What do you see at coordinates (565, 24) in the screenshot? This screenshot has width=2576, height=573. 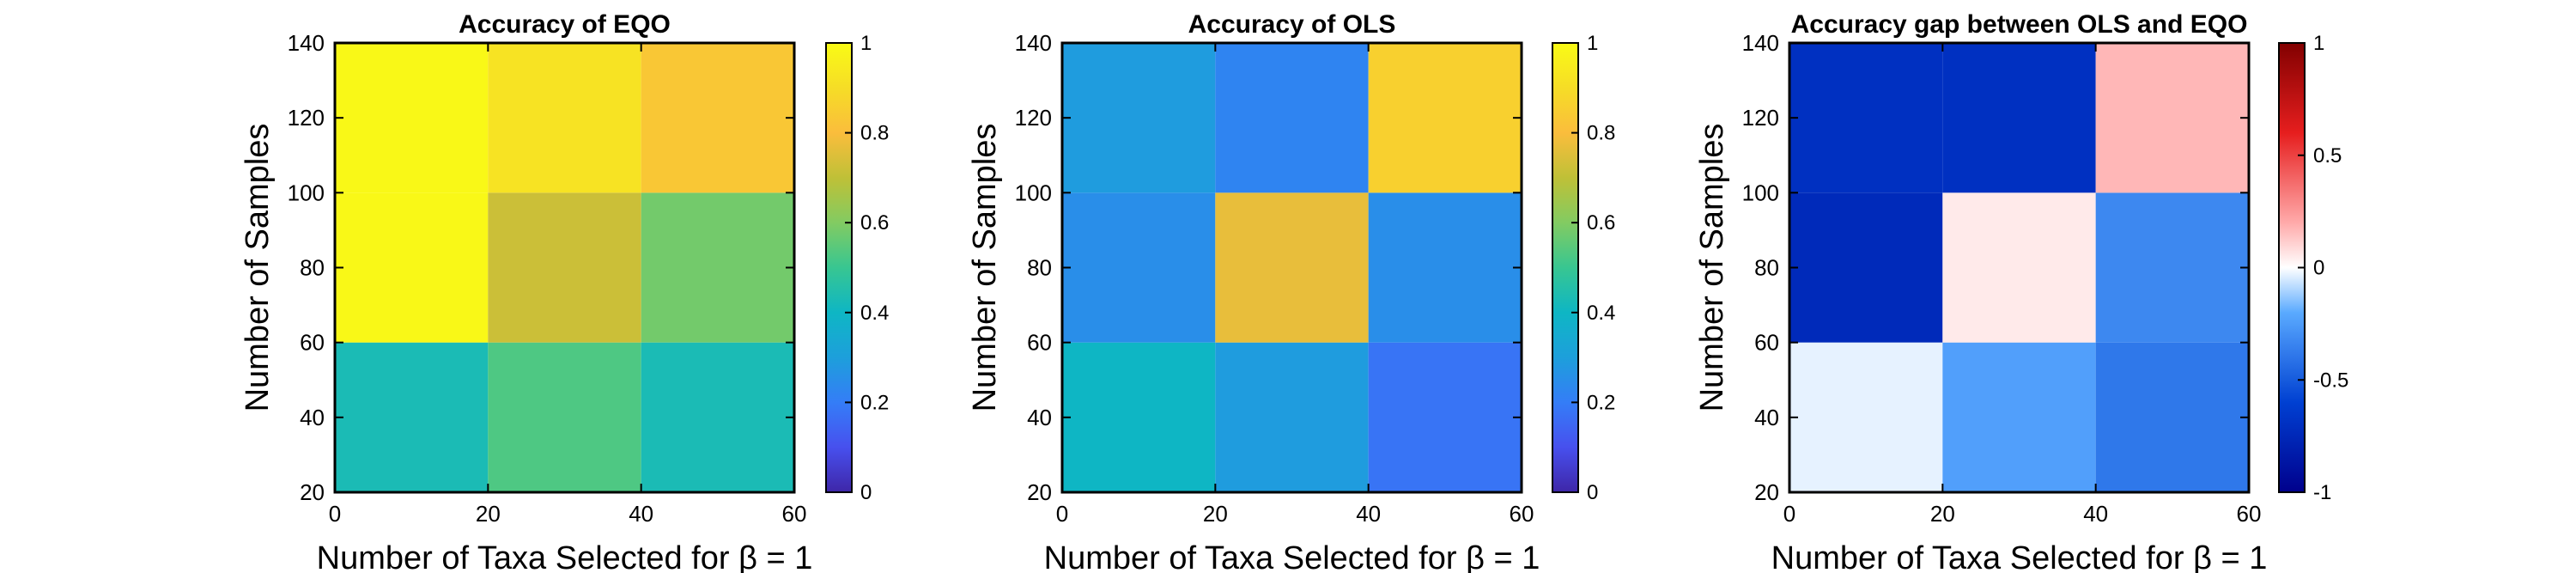 I see `chart-title: Accuracy of EQO` at bounding box center [565, 24].